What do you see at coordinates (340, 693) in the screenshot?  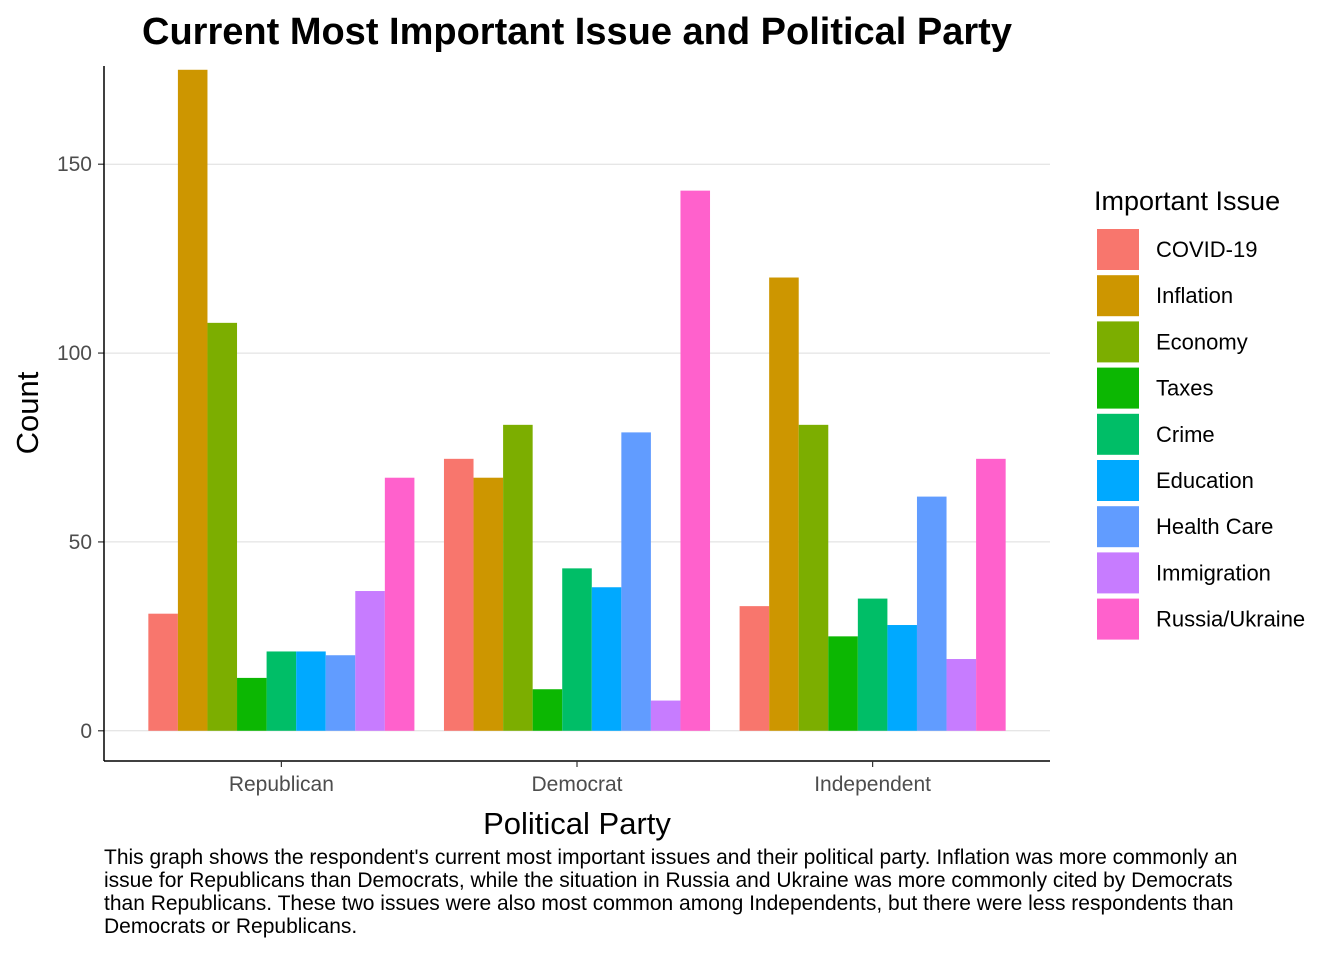 I see `bar-republican-health-care` at bounding box center [340, 693].